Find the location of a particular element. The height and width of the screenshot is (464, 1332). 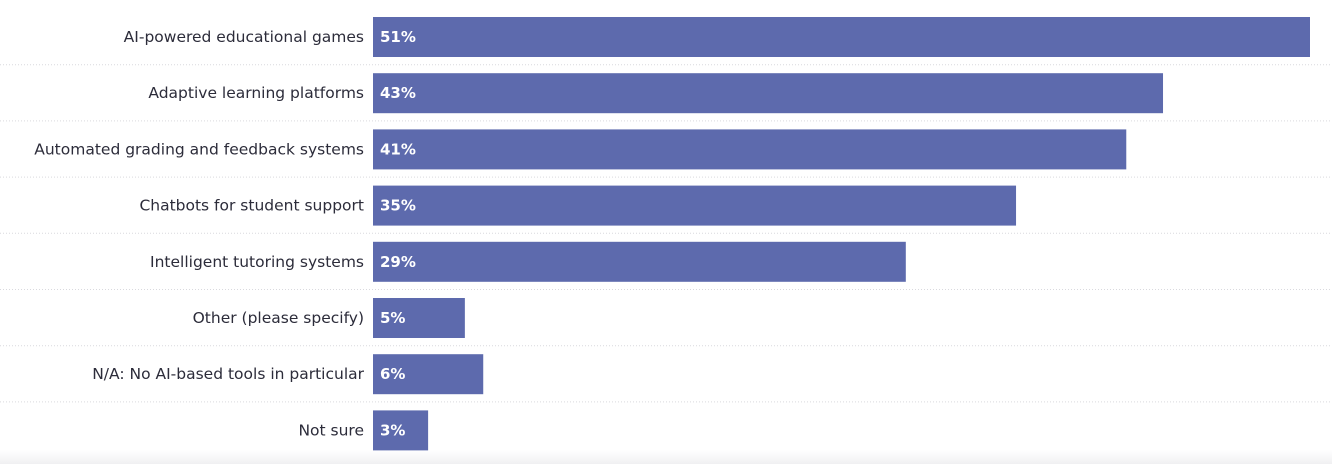

value-label: 35% is located at coordinates (398, 206).